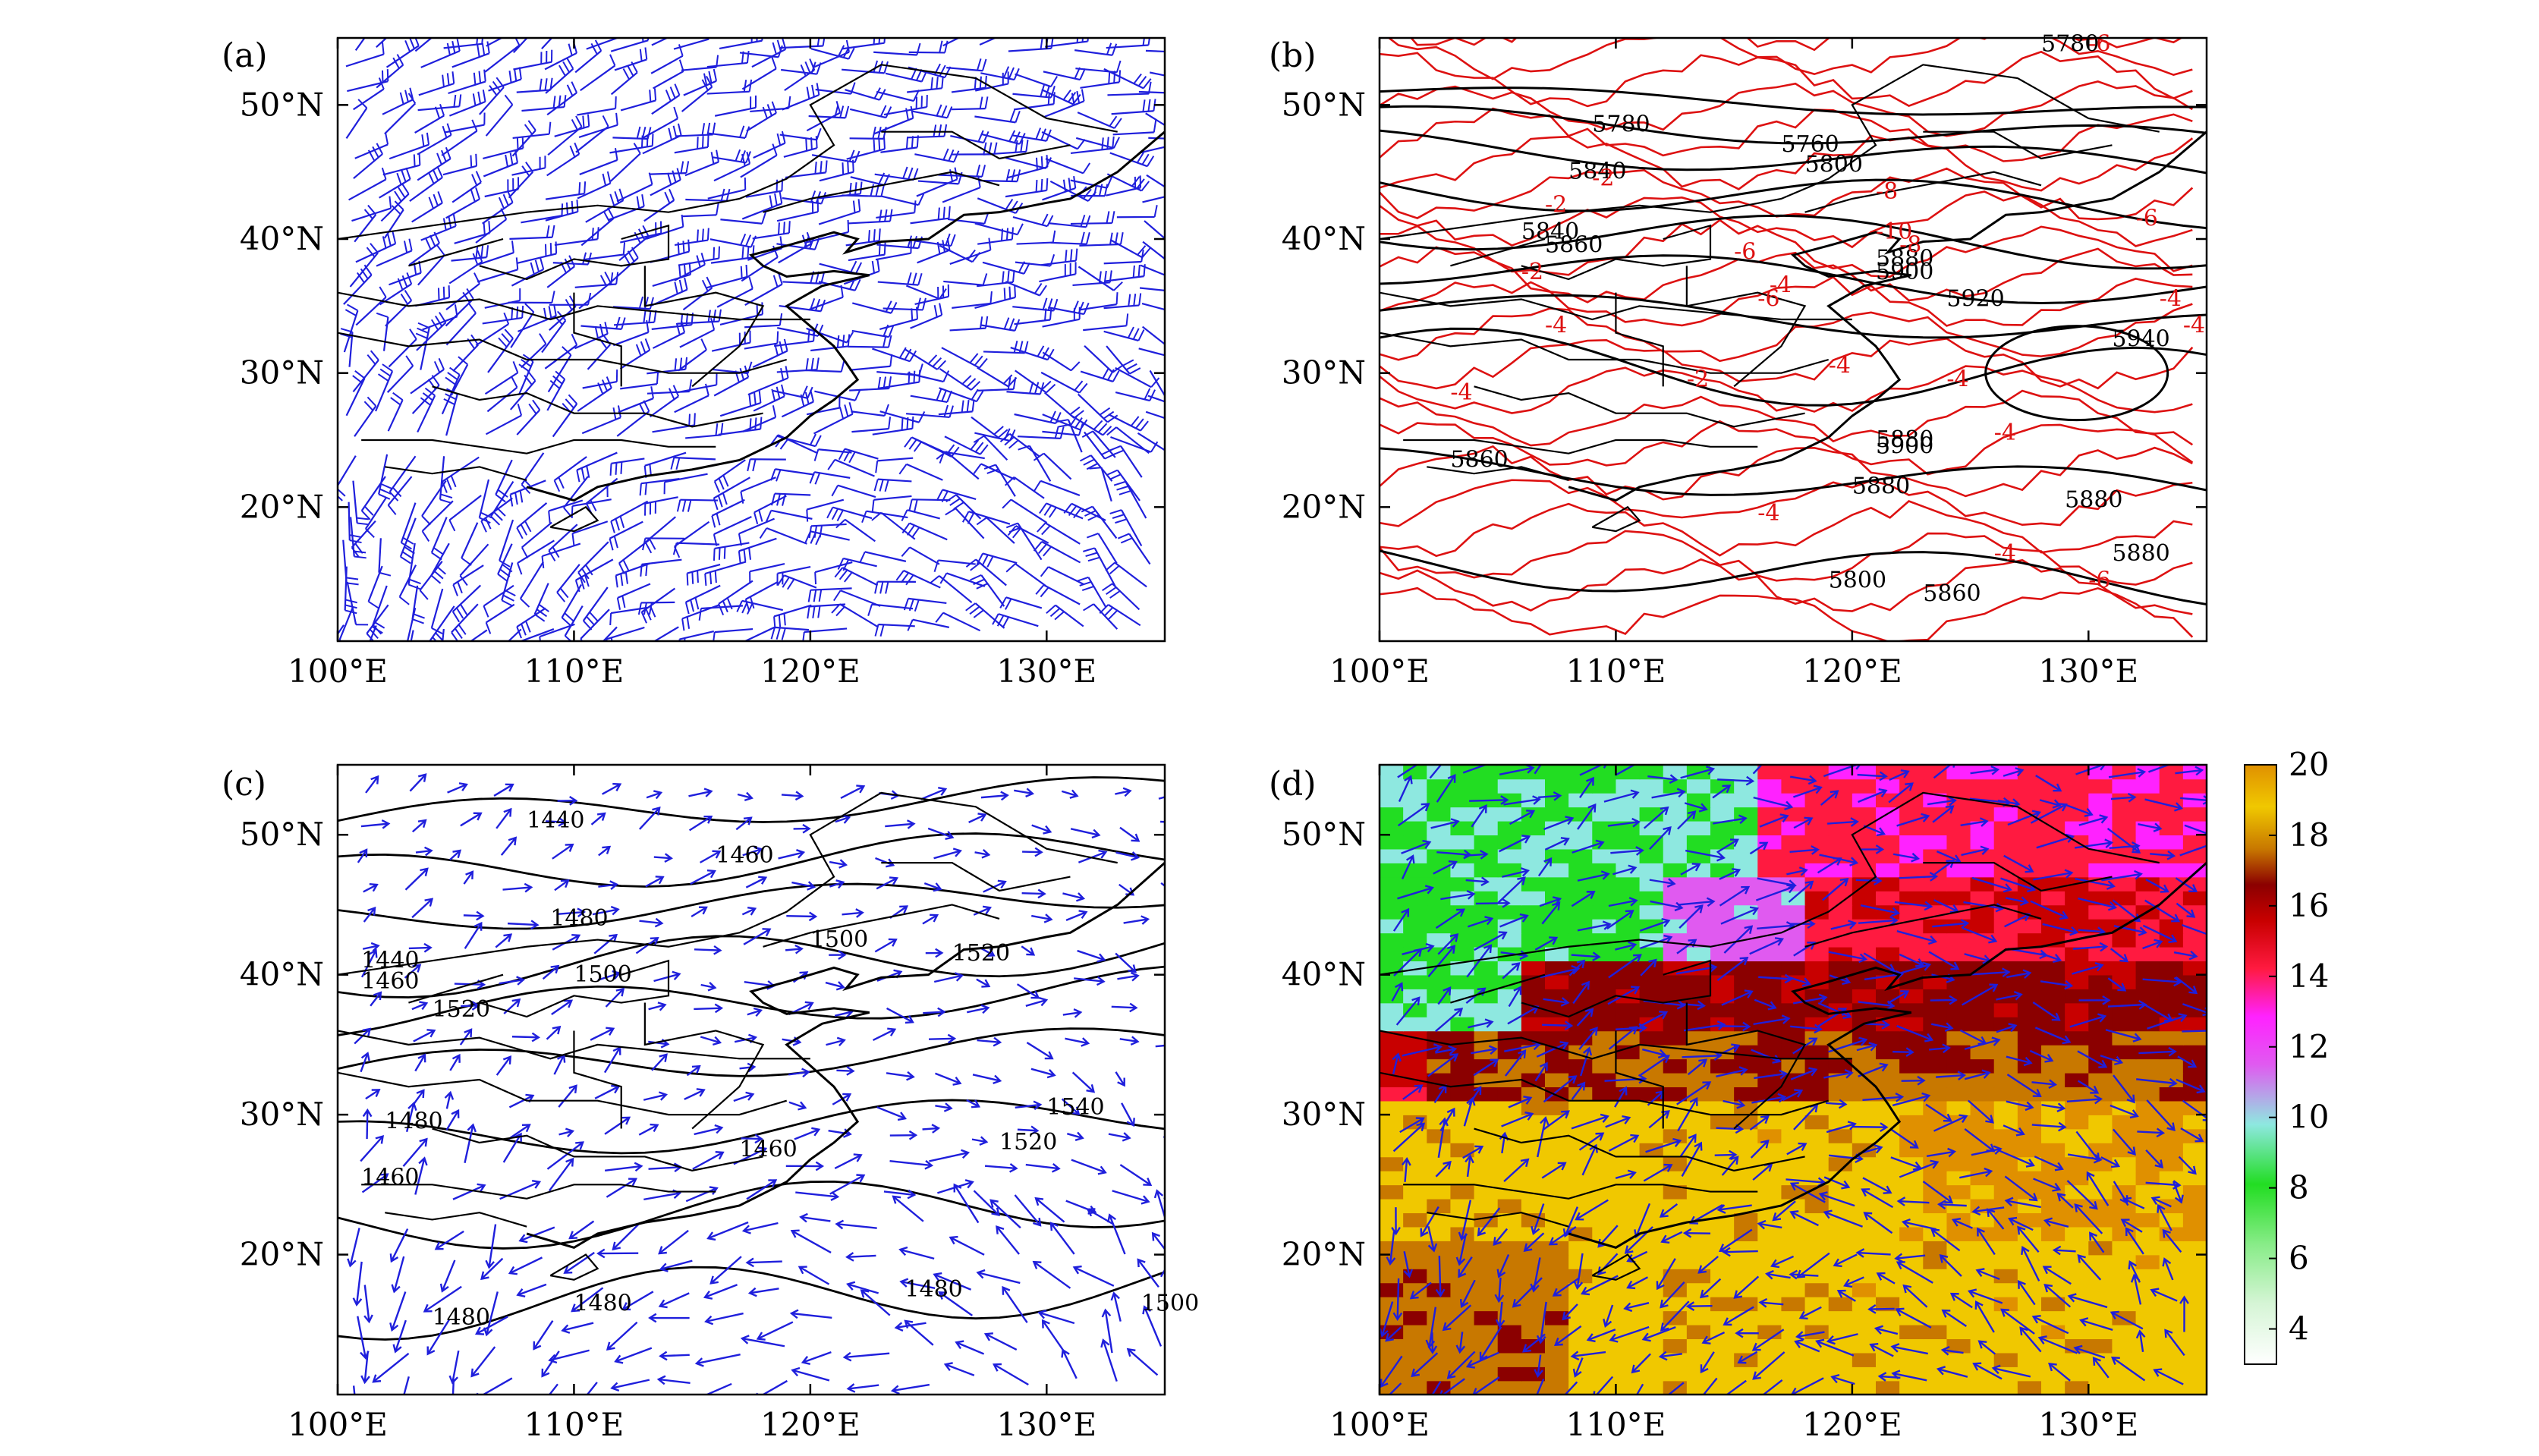  What do you see at coordinates (845, 316) in the screenshot?
I see `panel-a-coastline` at bounding box center [845, 316].